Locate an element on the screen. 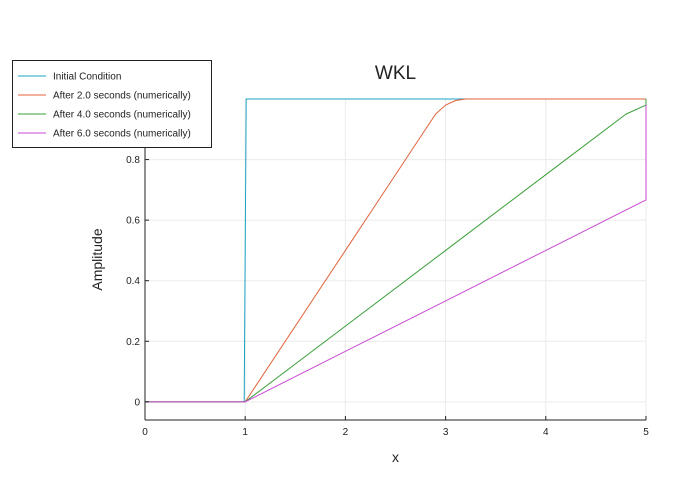  x-tick-label: 2 is located at coordinates (346, 432).